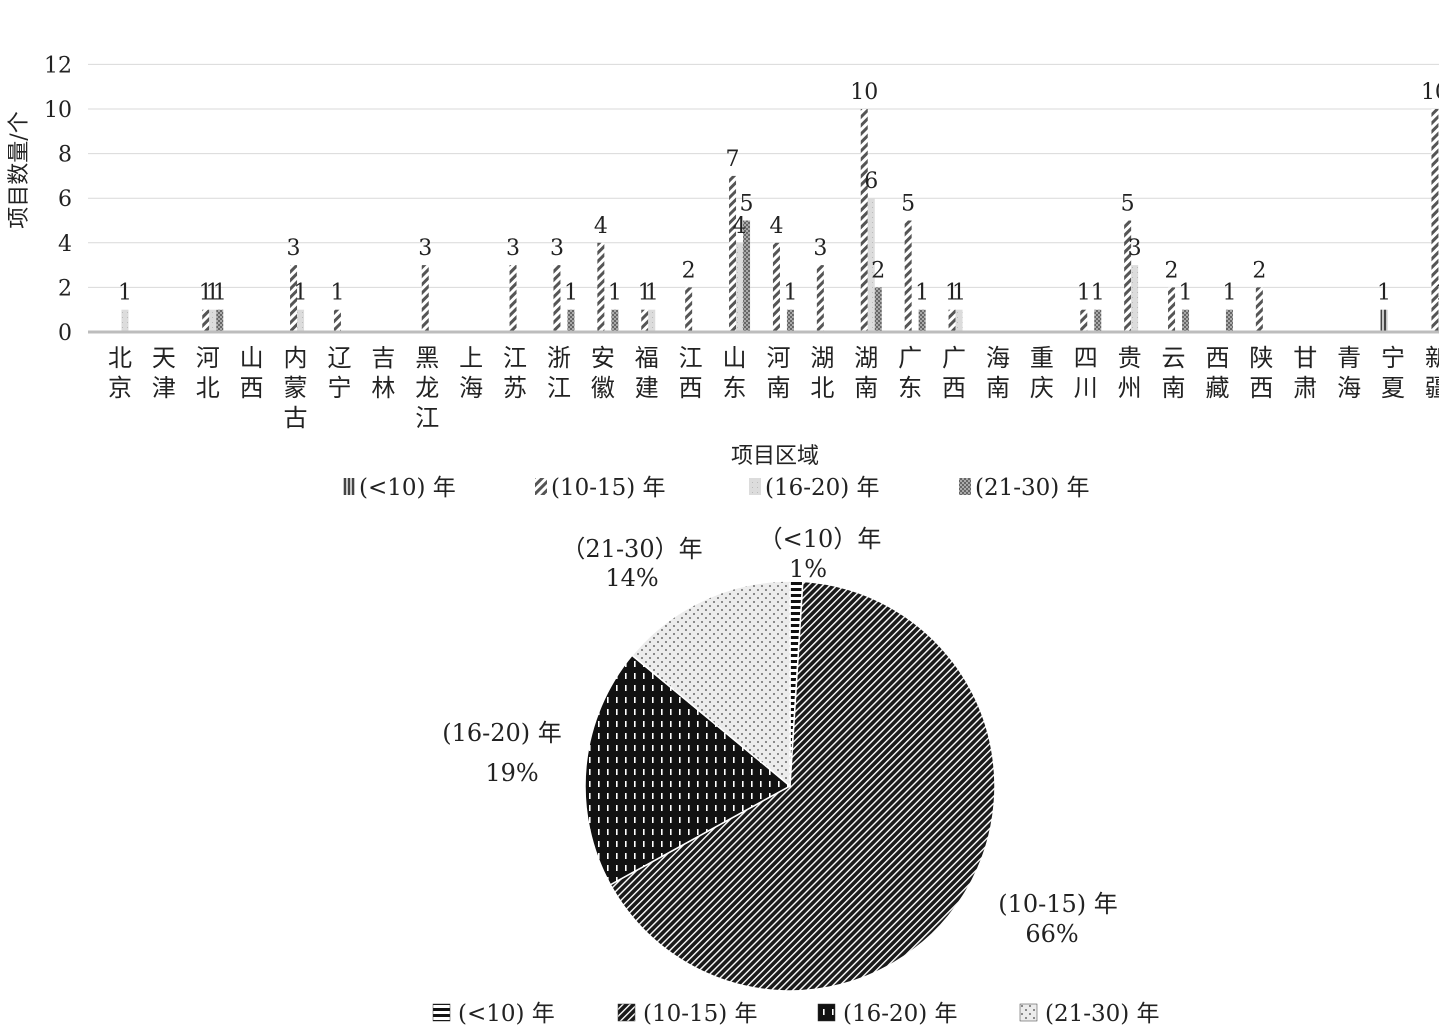 This screenshot has height=1030, width=1439. I want to click on bar-广东-s1, so click(908, 276).